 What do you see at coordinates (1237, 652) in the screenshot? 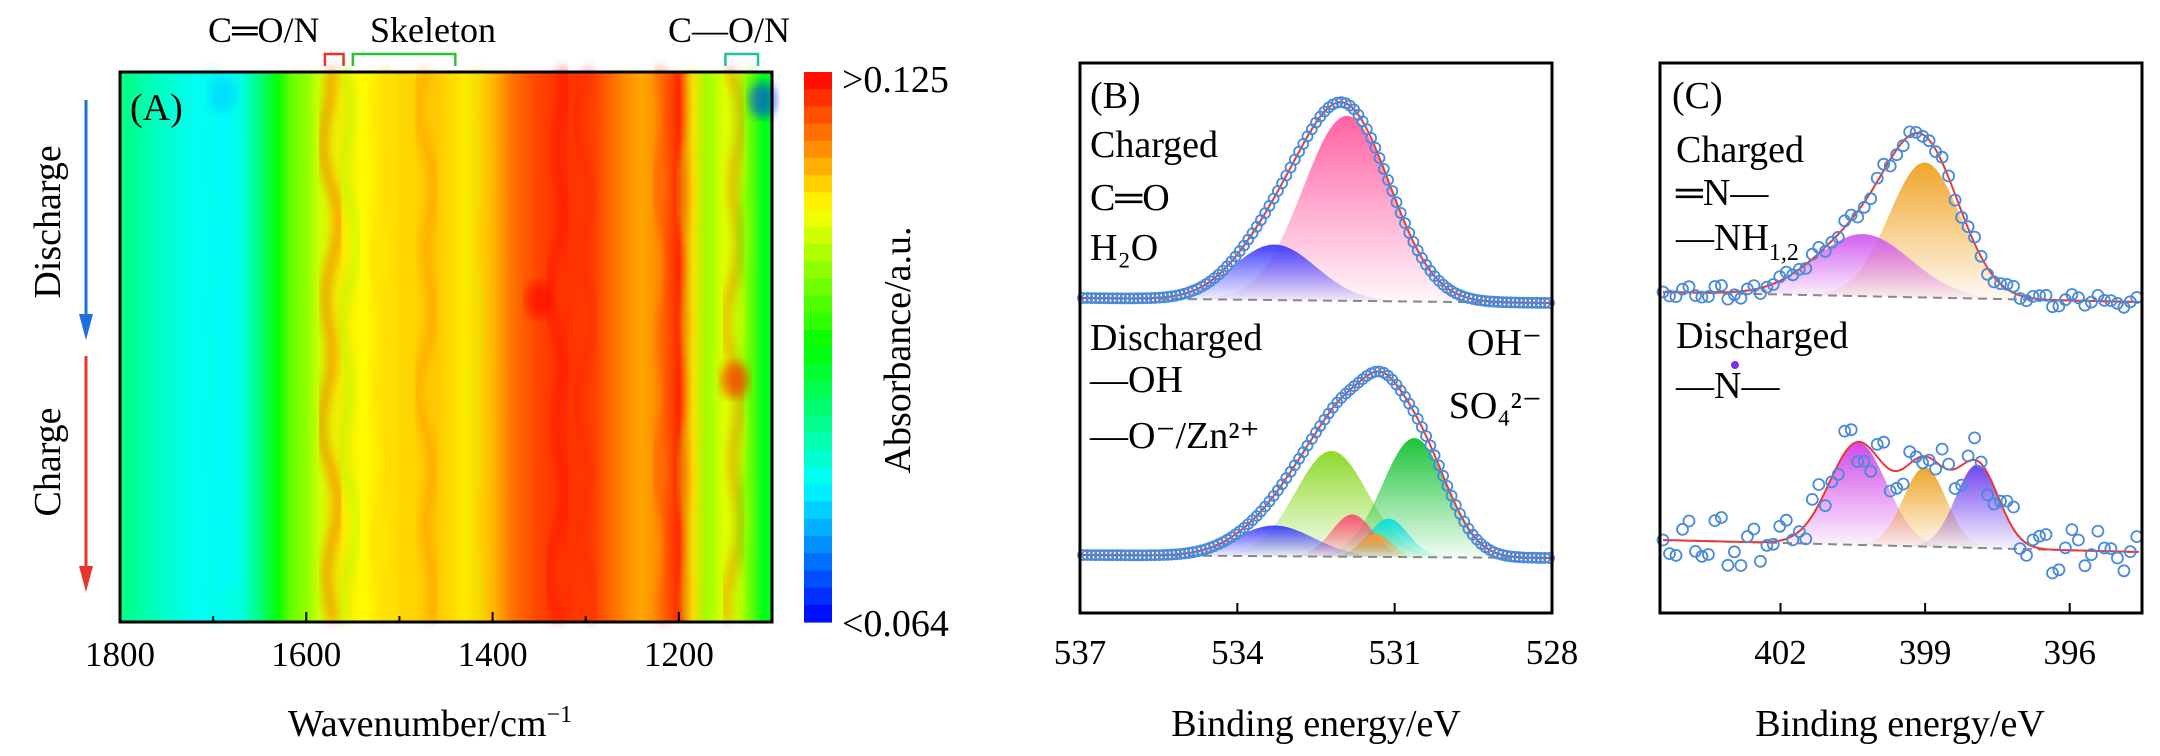
I see `x-tick-label-b: 534` at bounding box center [1237, 652].